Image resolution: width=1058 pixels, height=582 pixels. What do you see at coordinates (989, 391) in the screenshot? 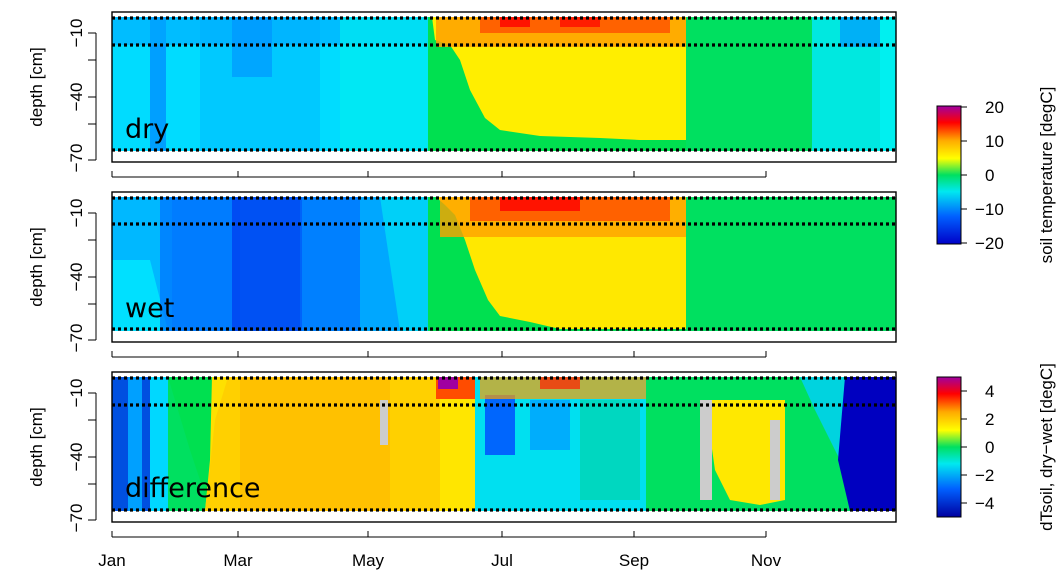
I see `colorbar-tick-label: 4` at bounding box center [989, 391].